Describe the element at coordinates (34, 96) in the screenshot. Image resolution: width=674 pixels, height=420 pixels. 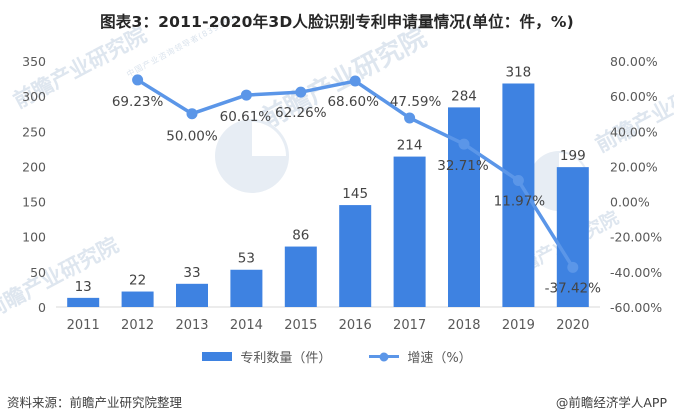
I see `y-axis-left-tick: 300` at that location.